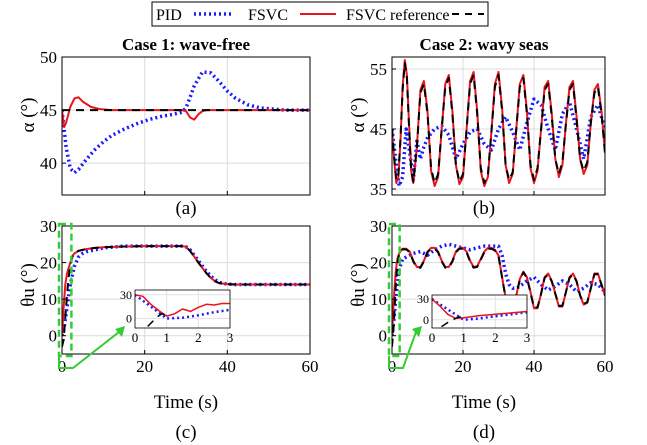 The height and width of the screenshot is (445, 647). Describe the element at coordinates (402, 350) in the screenshot. I see `panel-d-zoom-arrow` at that location.